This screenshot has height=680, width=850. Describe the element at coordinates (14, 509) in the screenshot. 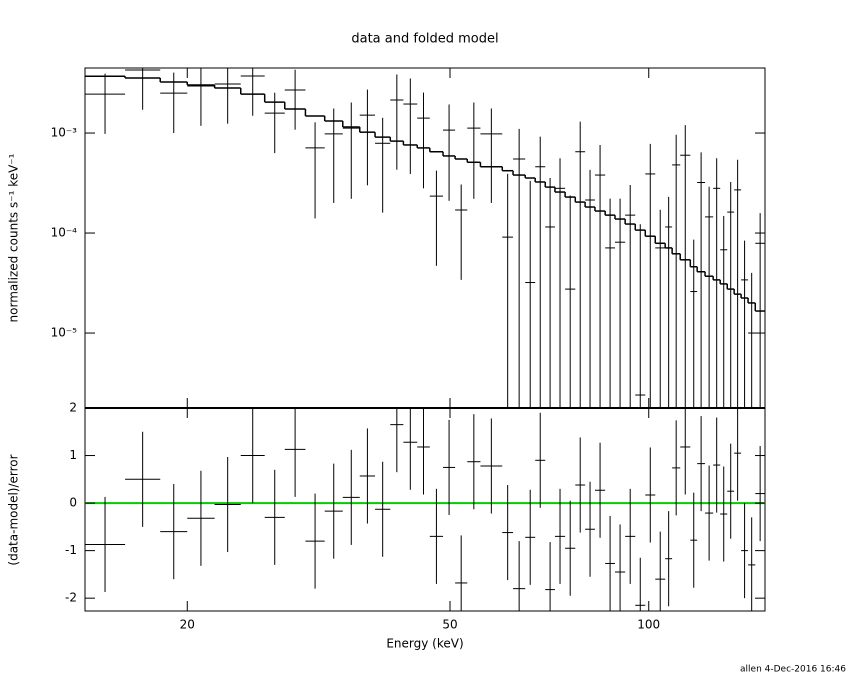

I see `y-axis-label: (data-model)/error` at that location.